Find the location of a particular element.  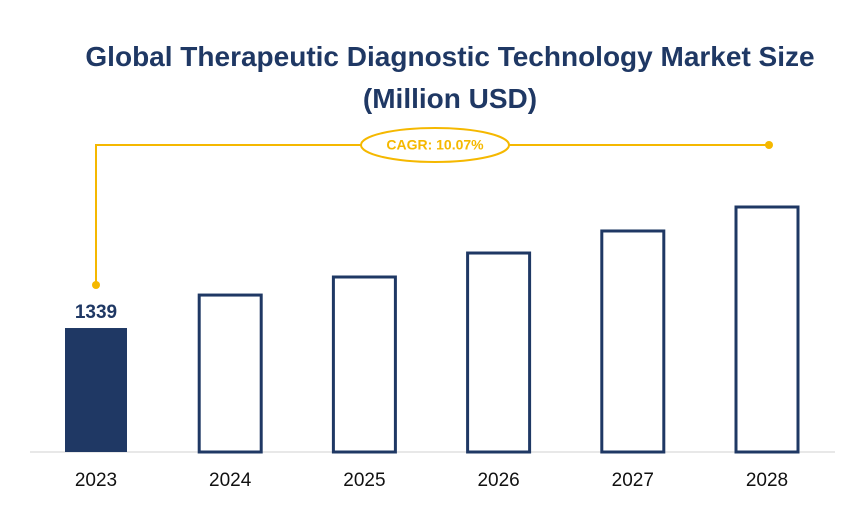

x-tick-label: 2027 is located at coordinates (633, 480).